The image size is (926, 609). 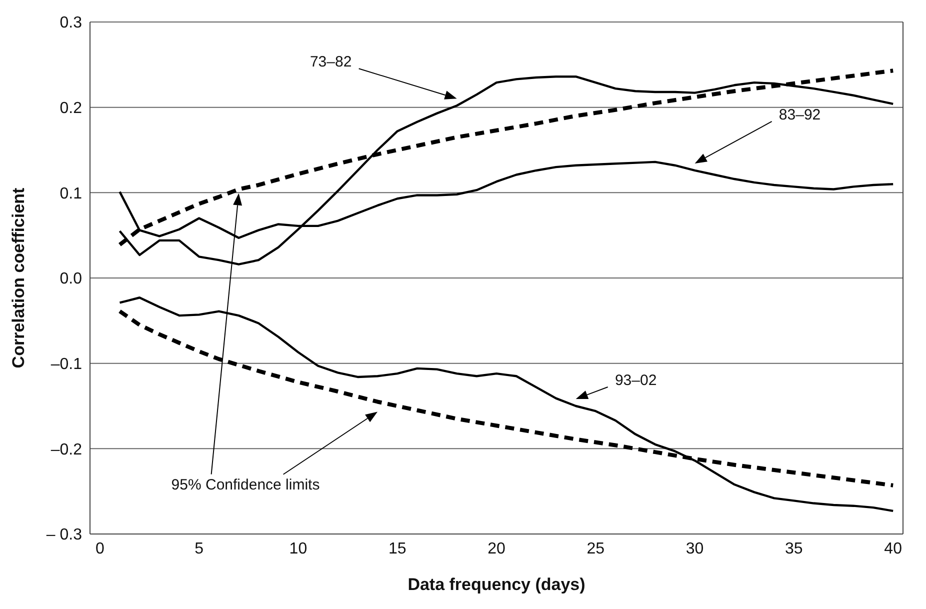 What do you see at coordinates (794, 549) in the screenshot?
I see `x-tick-label: 35` at bounding box center [794, 549].